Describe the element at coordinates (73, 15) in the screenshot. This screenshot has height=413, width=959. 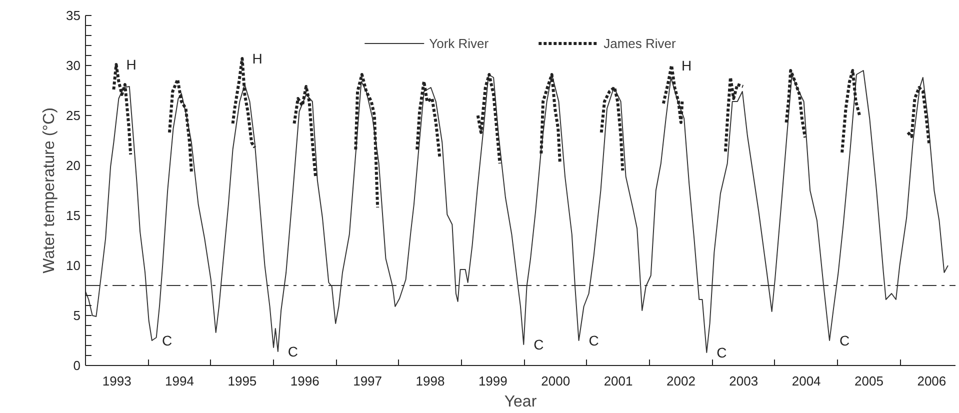
I see `y-tick-label: 35` at that location.